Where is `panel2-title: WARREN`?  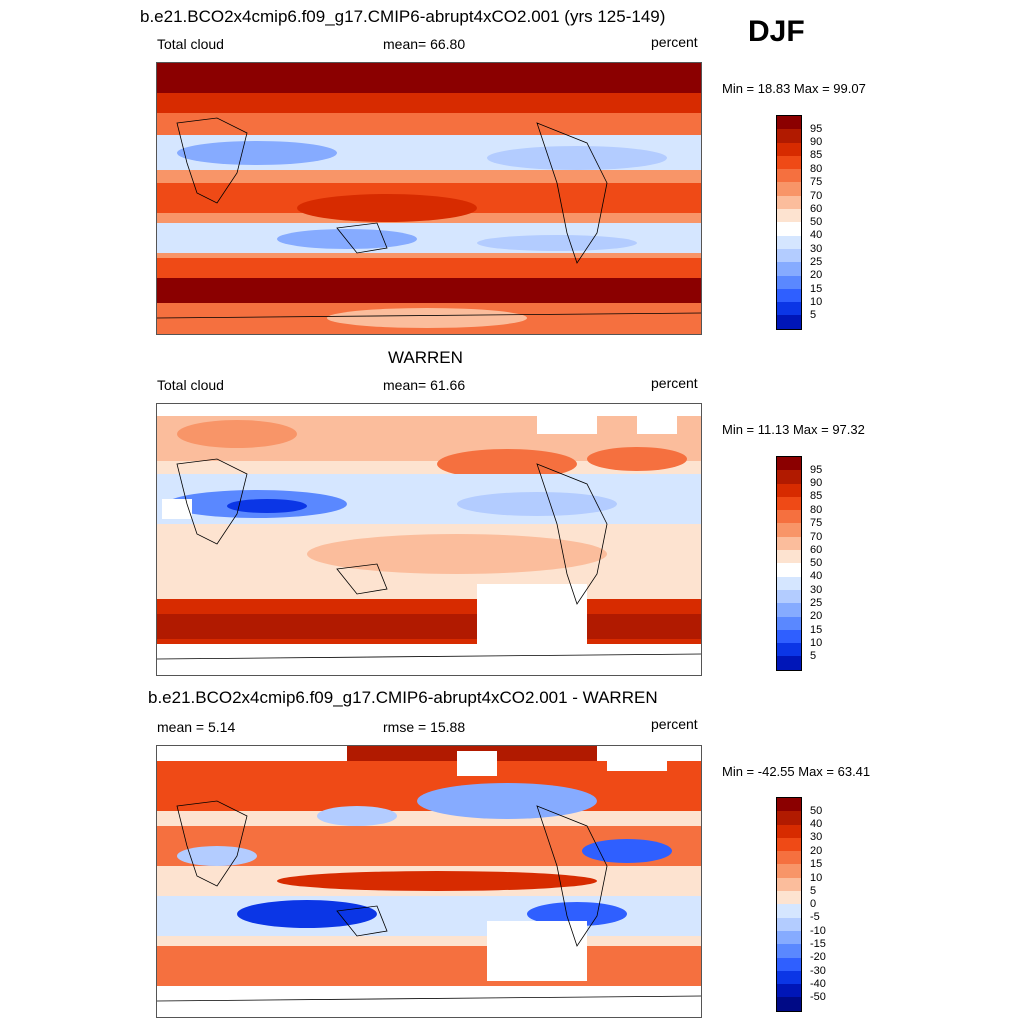
panel2-title: WARREN is located at coordinates (425, 357).